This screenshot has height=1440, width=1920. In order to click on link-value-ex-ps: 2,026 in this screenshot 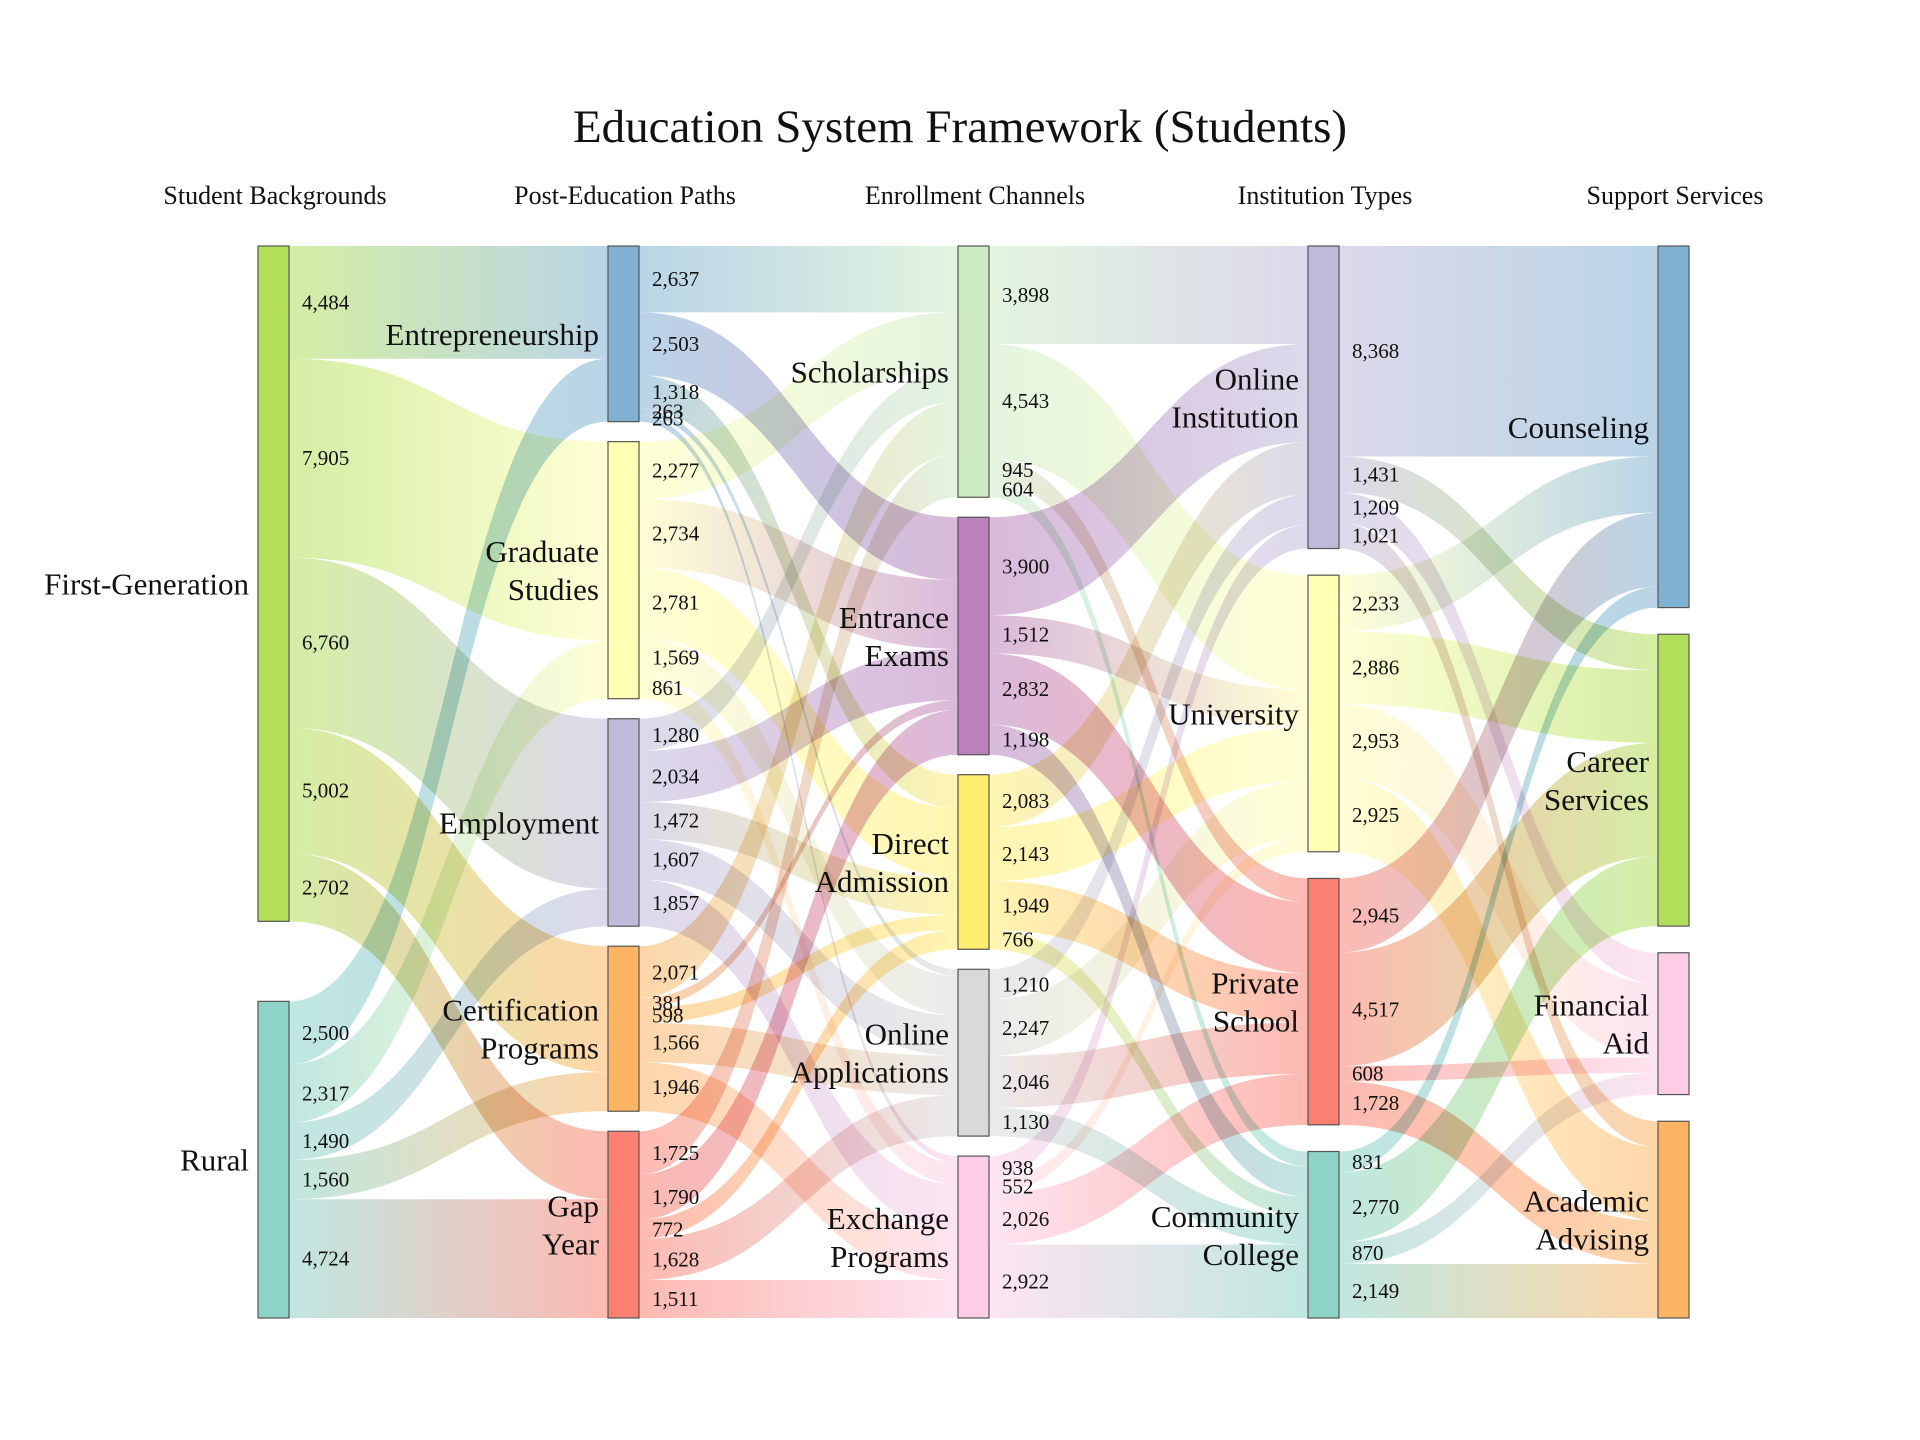, I will do `click(1025, 1219)`.